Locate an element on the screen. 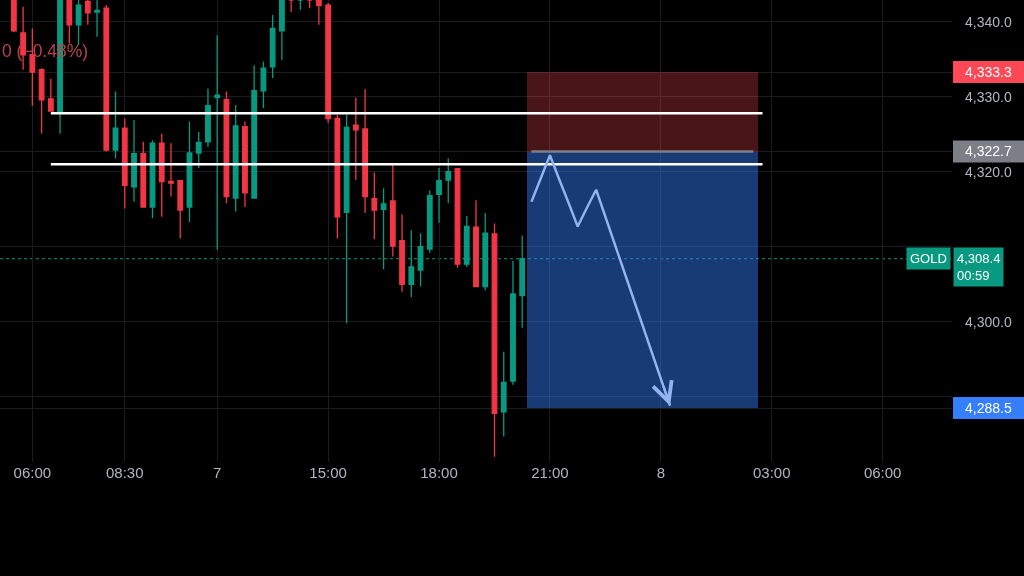 This screenshot has height=576, width=1024. x-tick-label: 18:00 is located at coordinates (439, 472).